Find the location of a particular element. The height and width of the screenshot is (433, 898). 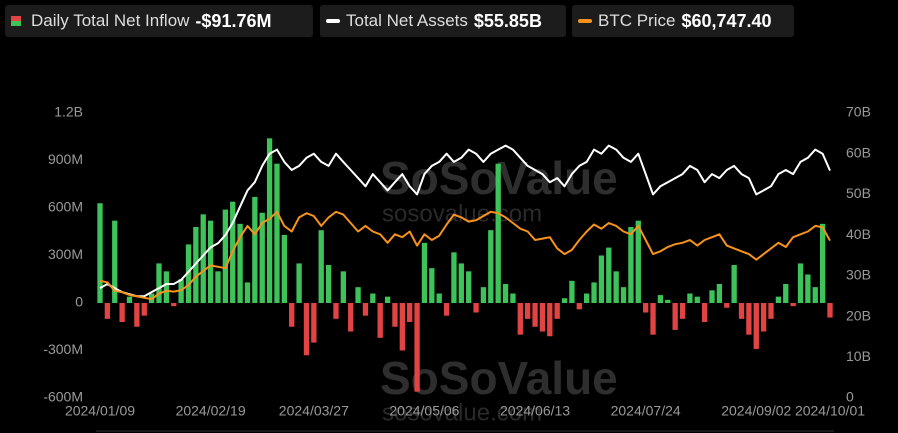

y2-tick-label: 50B is located at coordinates (858, 193).